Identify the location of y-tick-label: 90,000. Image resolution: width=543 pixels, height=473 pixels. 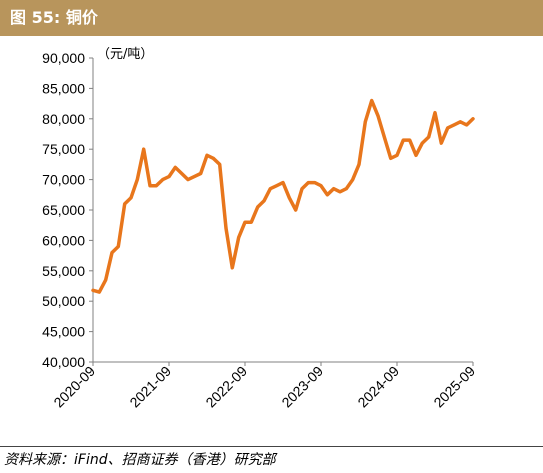
(63, 58).